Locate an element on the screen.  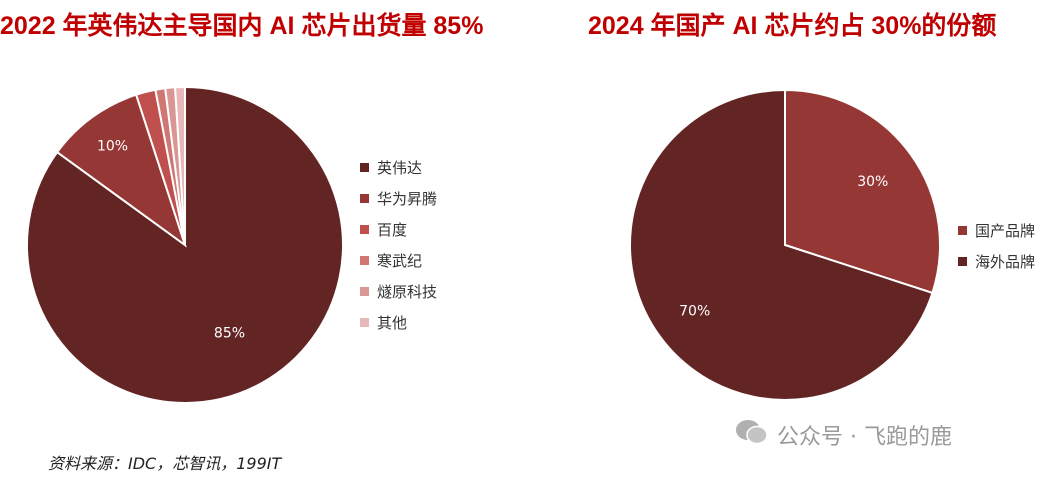
legend-label: 百度 is located at coordinates (392, 230).